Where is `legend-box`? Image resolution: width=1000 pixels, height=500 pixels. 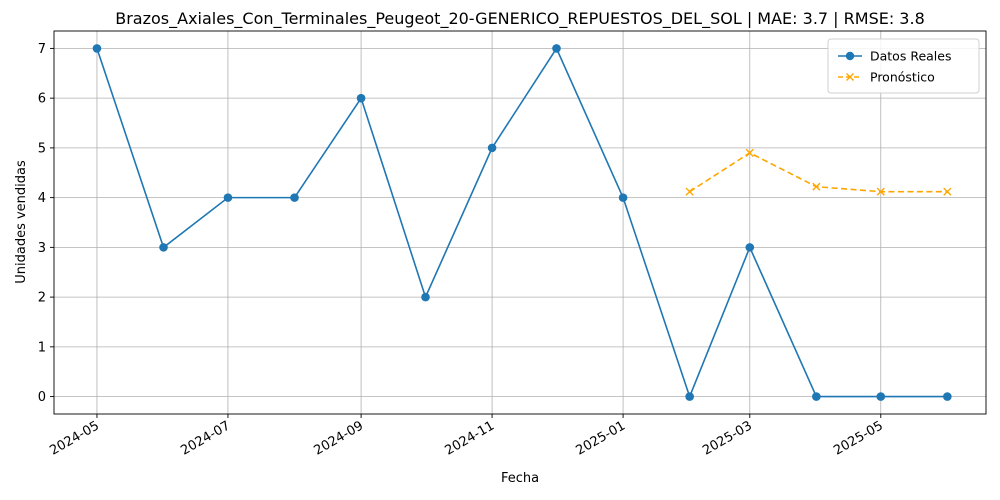
legend-box is located at coordinates (903, 66).